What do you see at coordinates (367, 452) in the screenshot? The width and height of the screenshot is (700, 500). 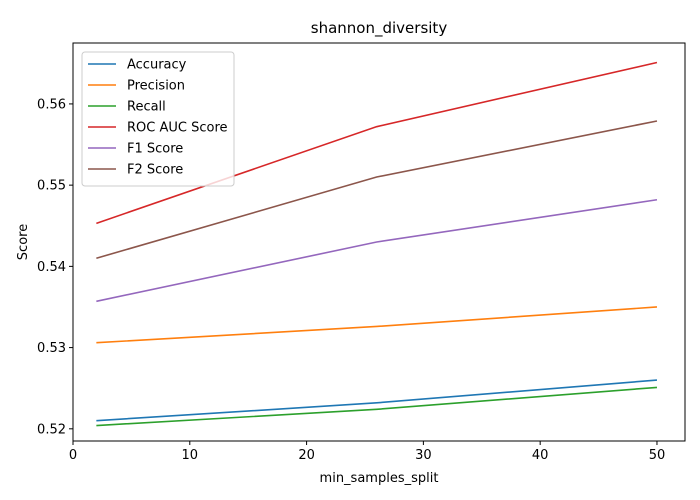 I see `x-axis-ticks: 0 10 20 30 40 50` at bounding box center [367, 452].